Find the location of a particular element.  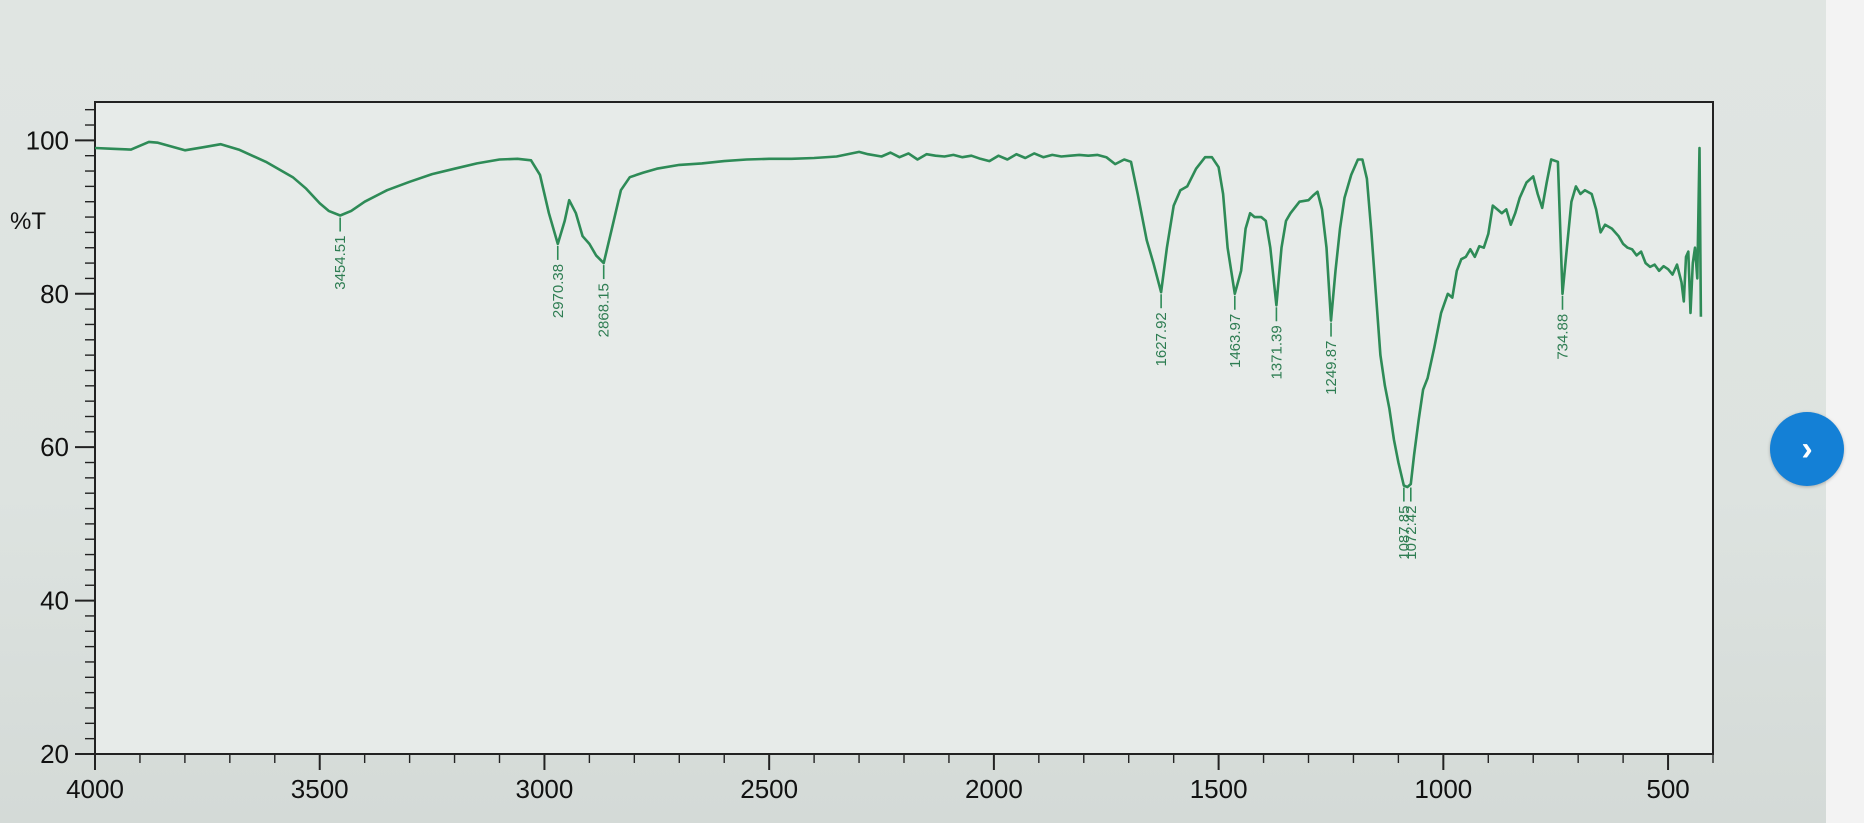

peak-label-text: 1371.39 is located at coordinates (1276, 352).